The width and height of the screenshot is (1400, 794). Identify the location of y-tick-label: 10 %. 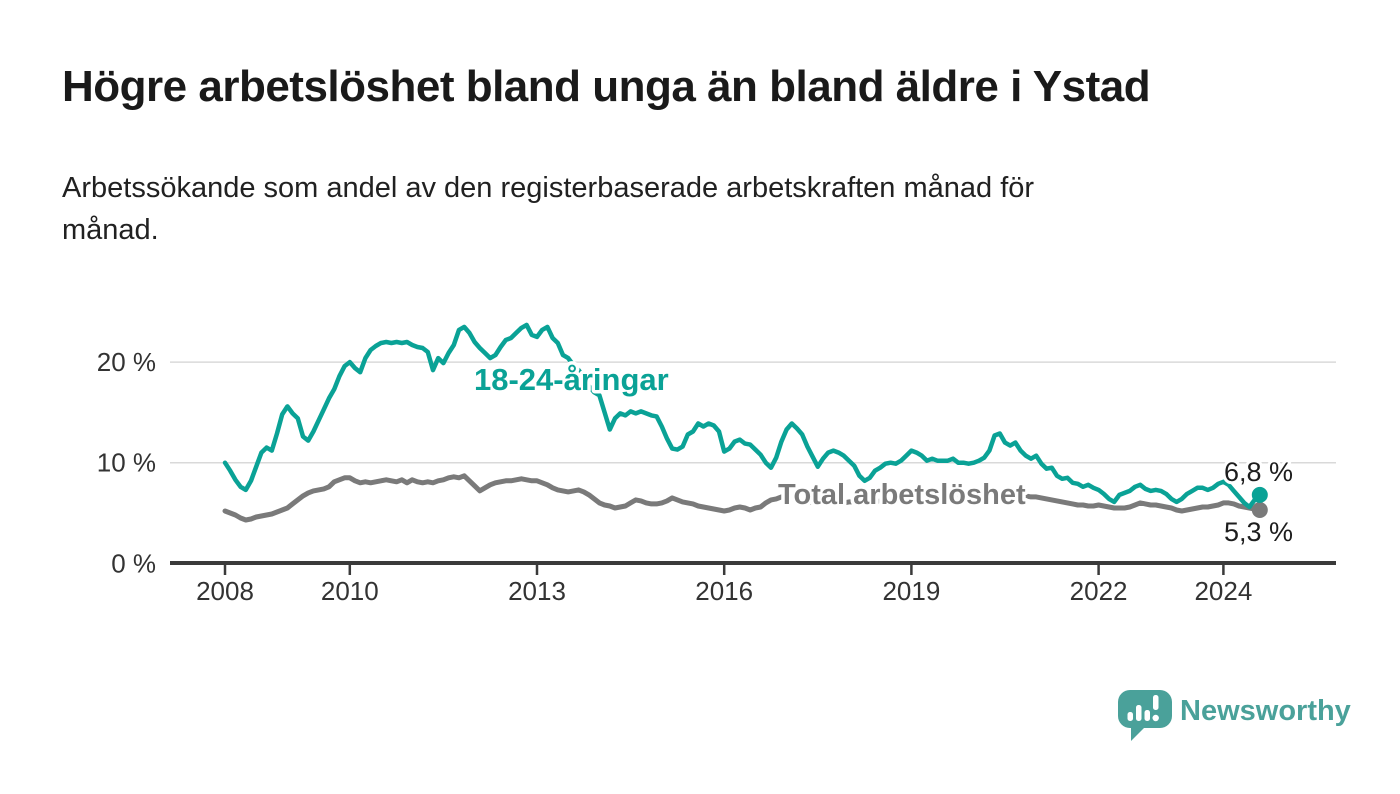
(126, 463).